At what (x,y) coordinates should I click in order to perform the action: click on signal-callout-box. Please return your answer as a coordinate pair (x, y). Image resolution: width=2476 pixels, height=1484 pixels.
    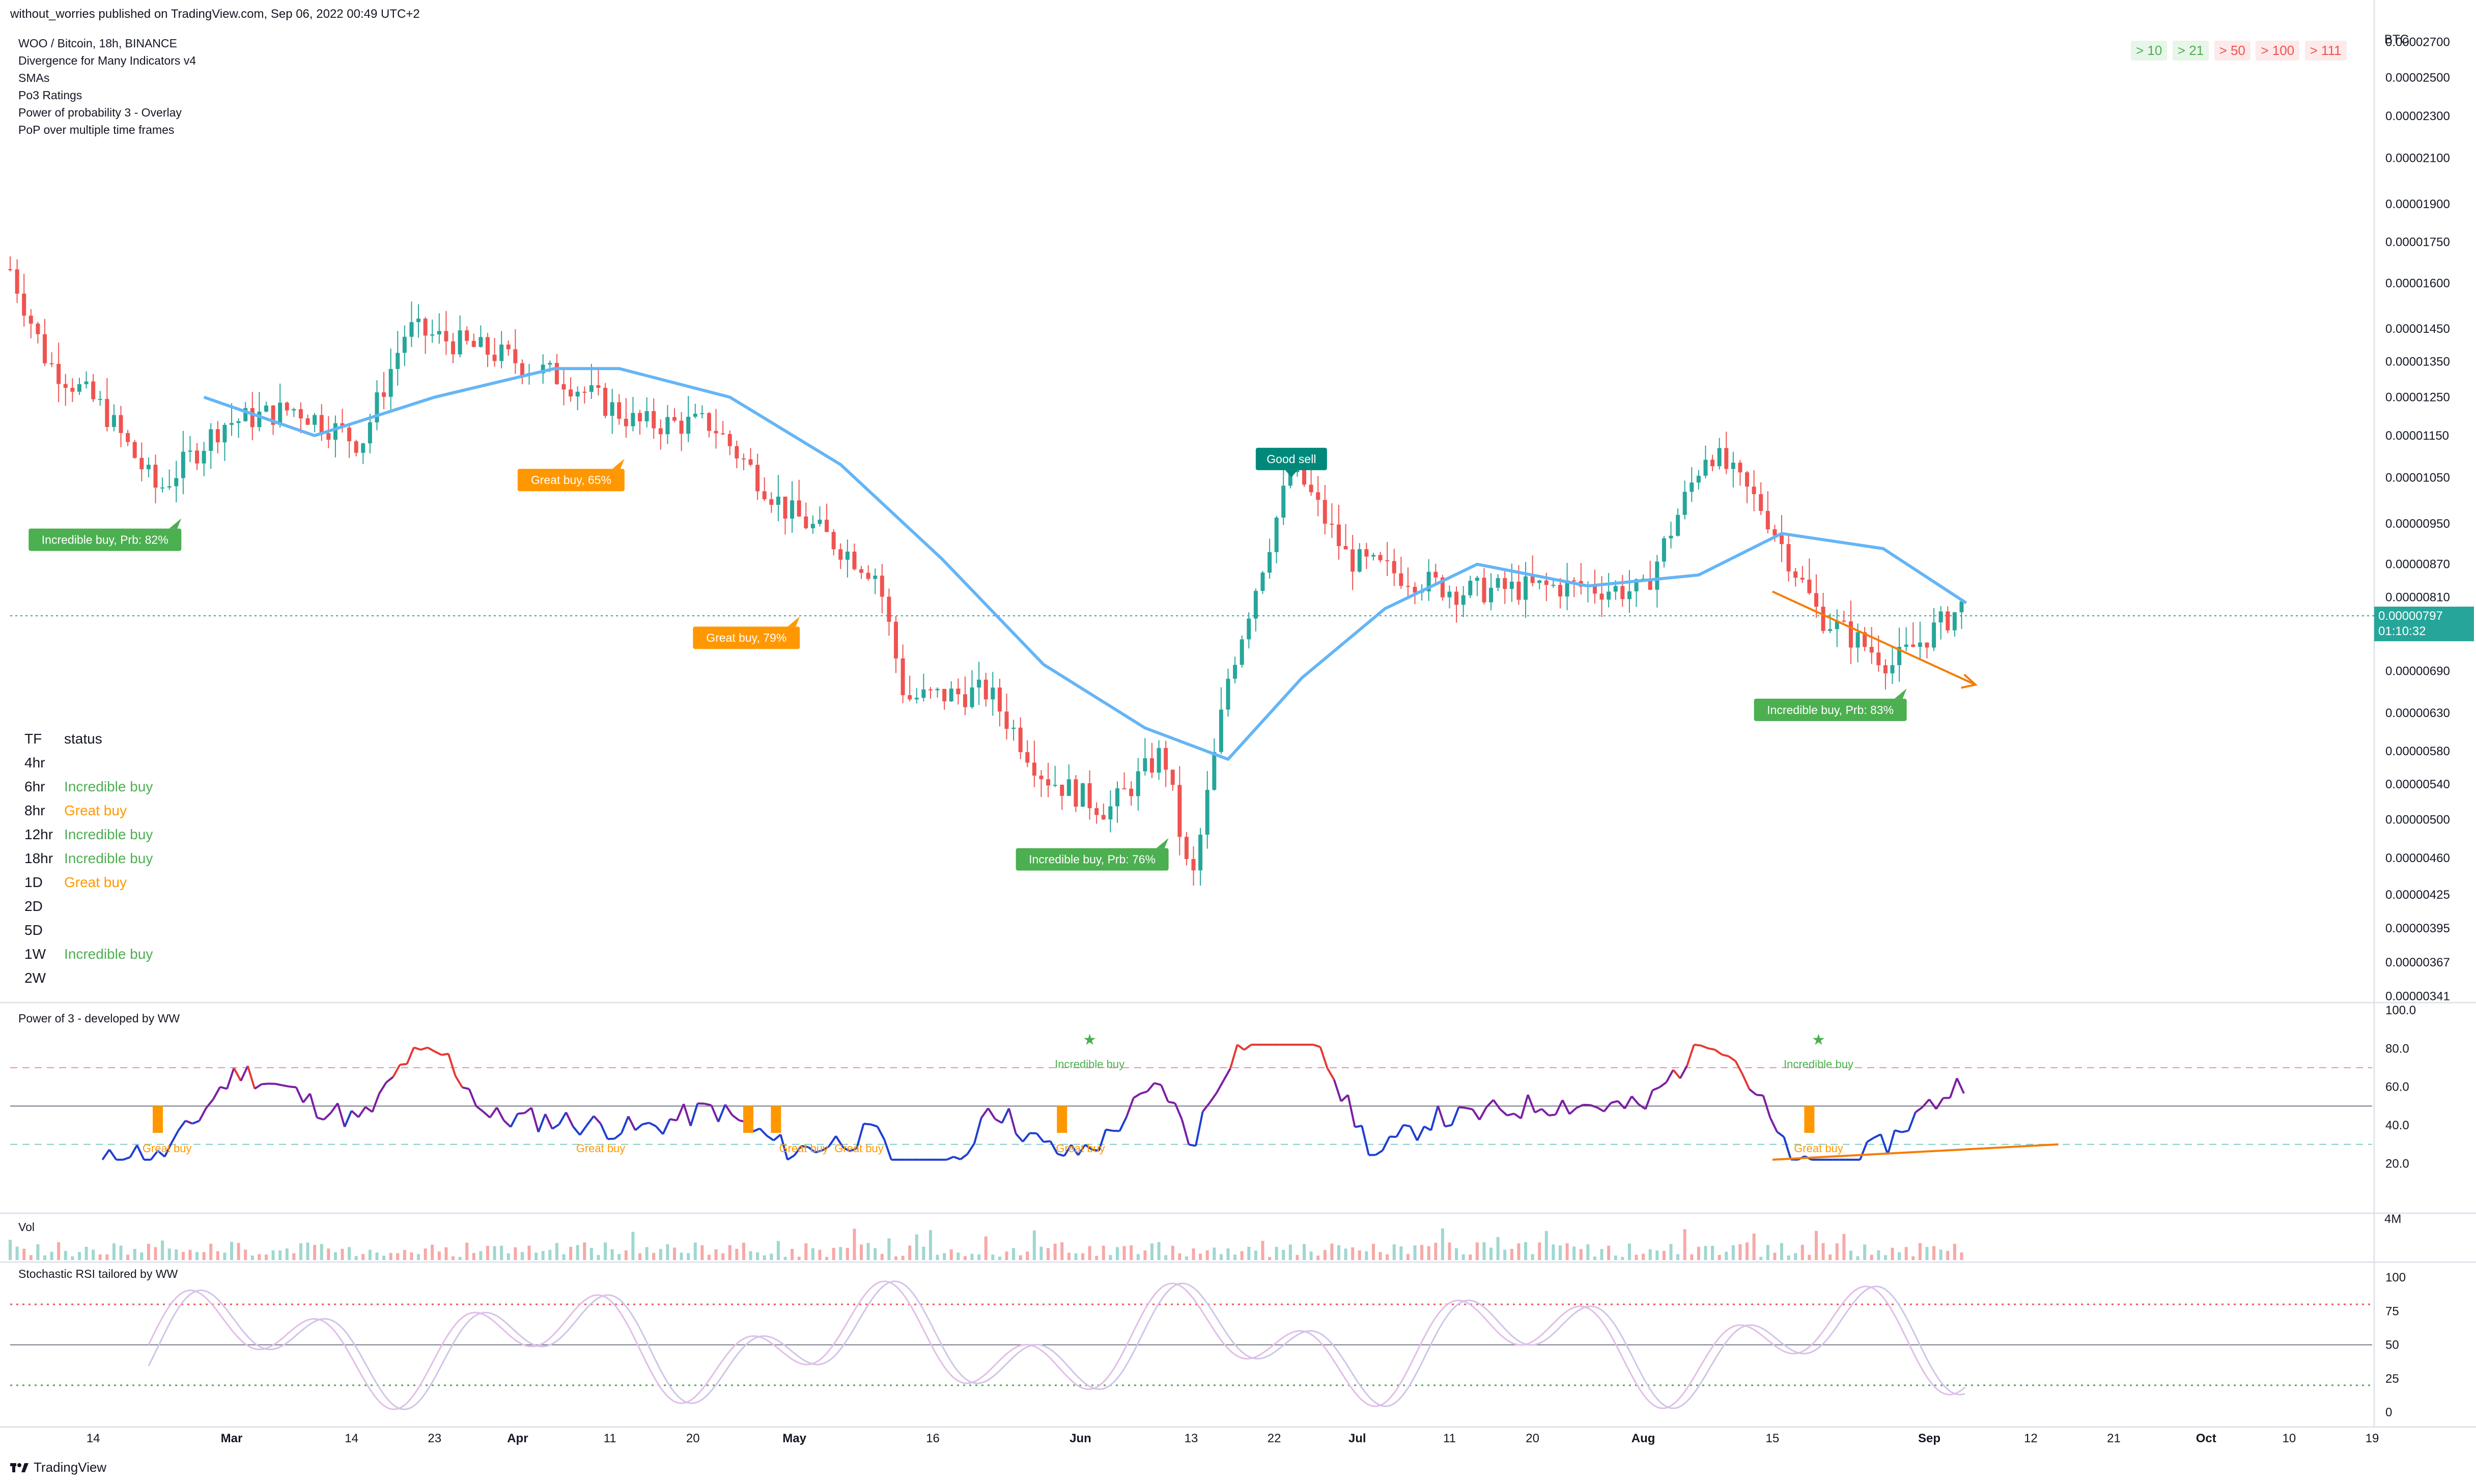
    Looking at the image, I should click on (1291, 458).